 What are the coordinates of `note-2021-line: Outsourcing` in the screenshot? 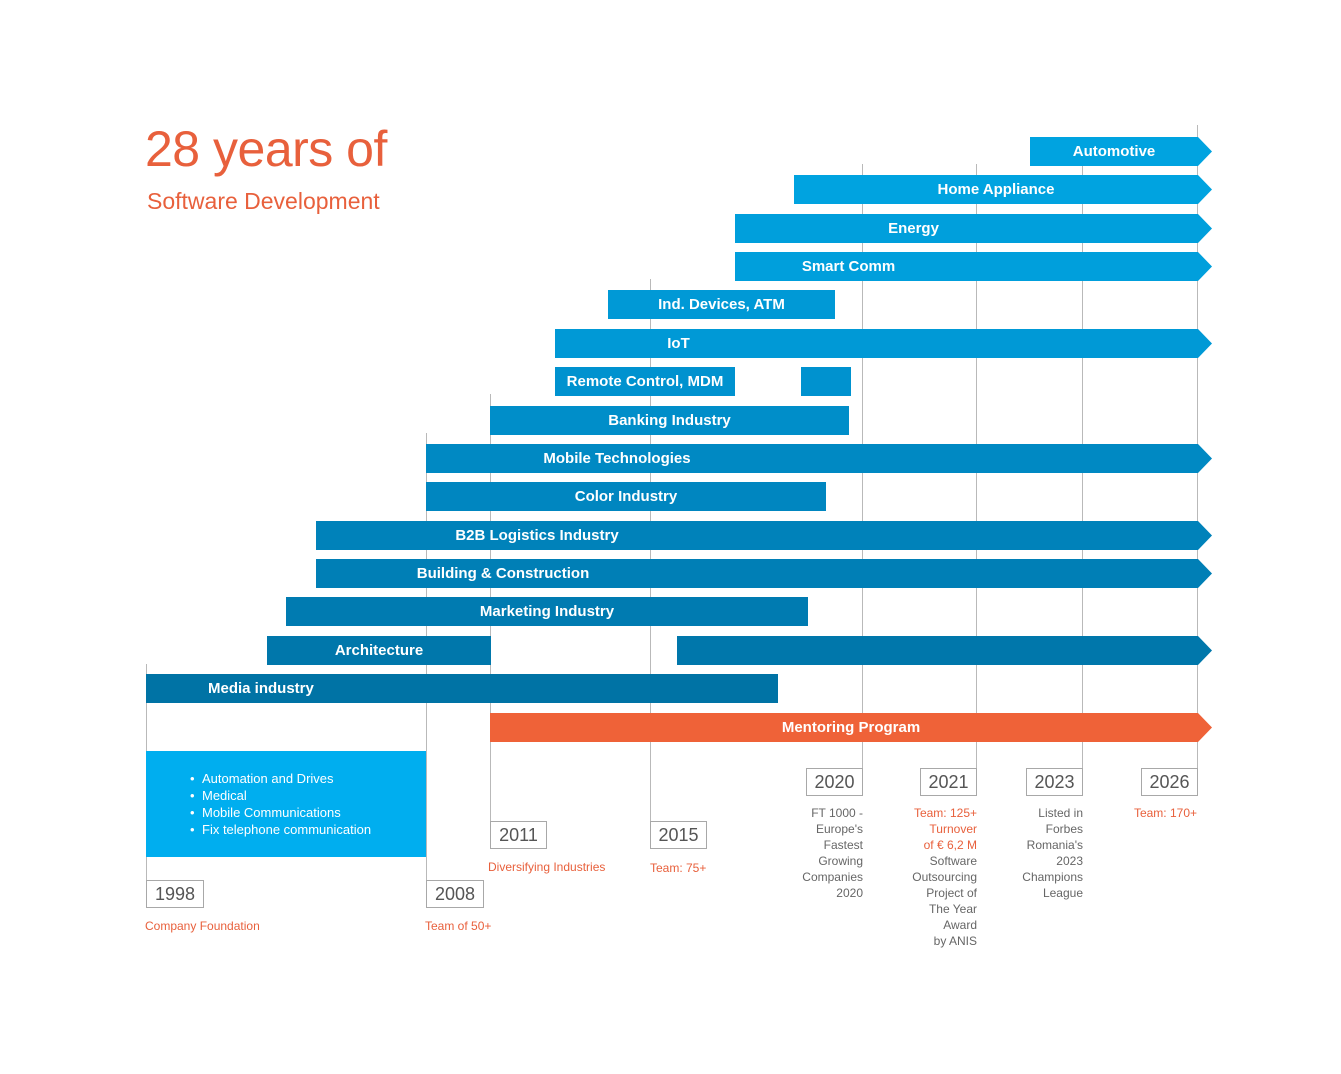 It's located at (944, 877).